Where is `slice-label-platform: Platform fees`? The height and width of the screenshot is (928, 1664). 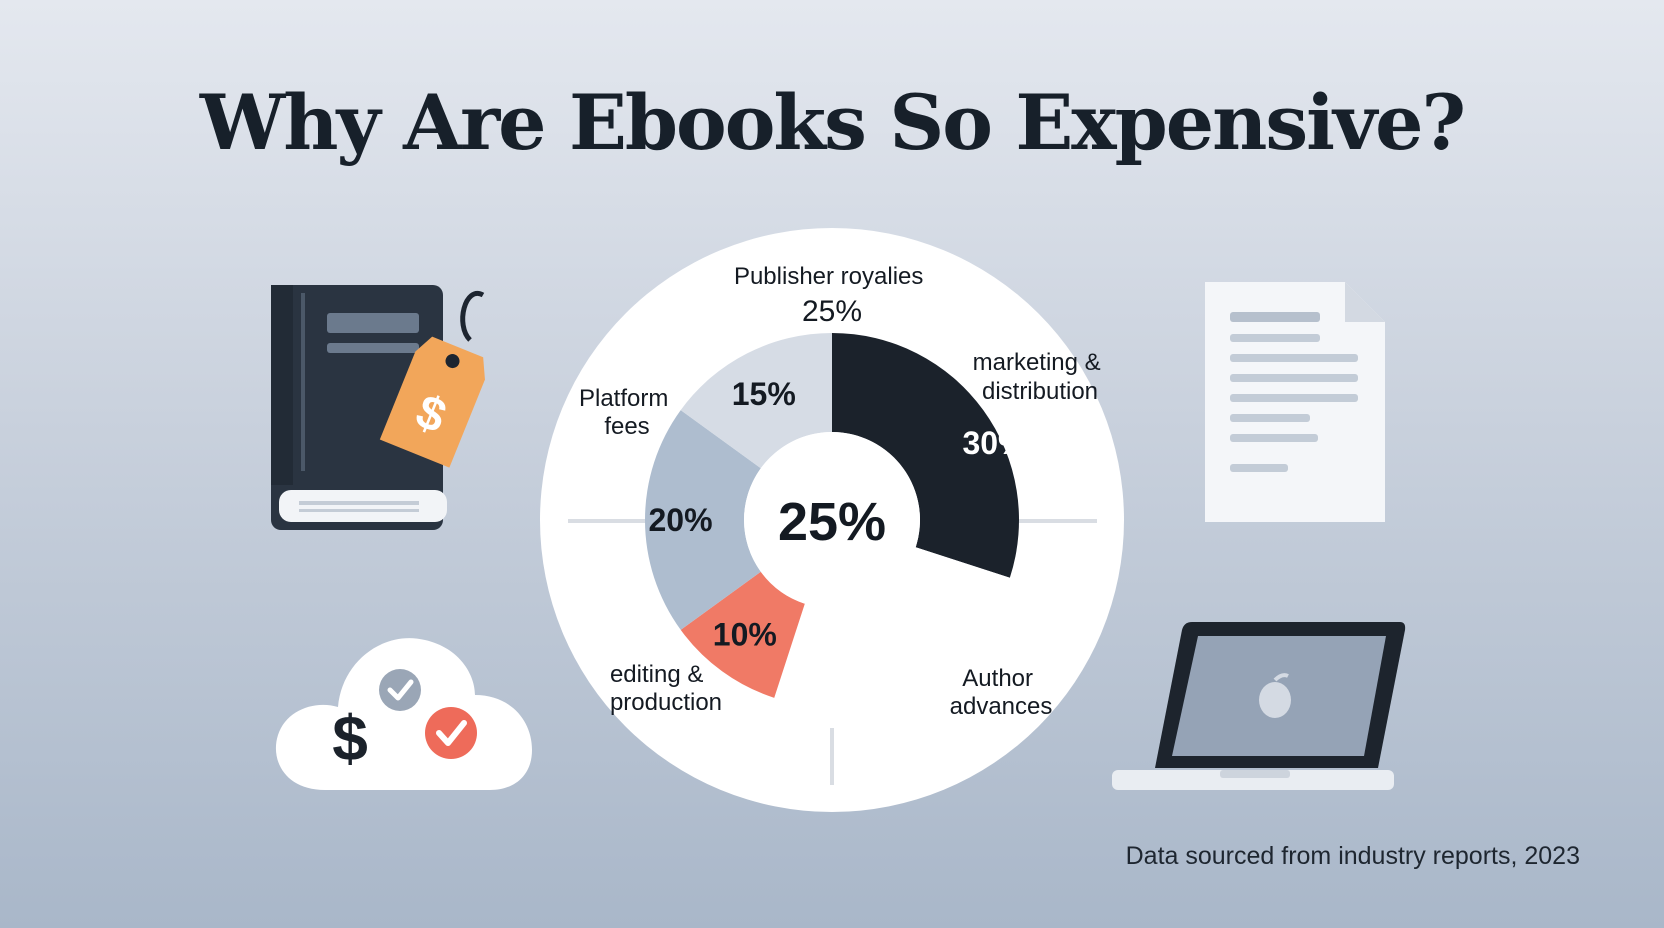 slice-label-platform: Platform fees is located at coordinates (627, 412).